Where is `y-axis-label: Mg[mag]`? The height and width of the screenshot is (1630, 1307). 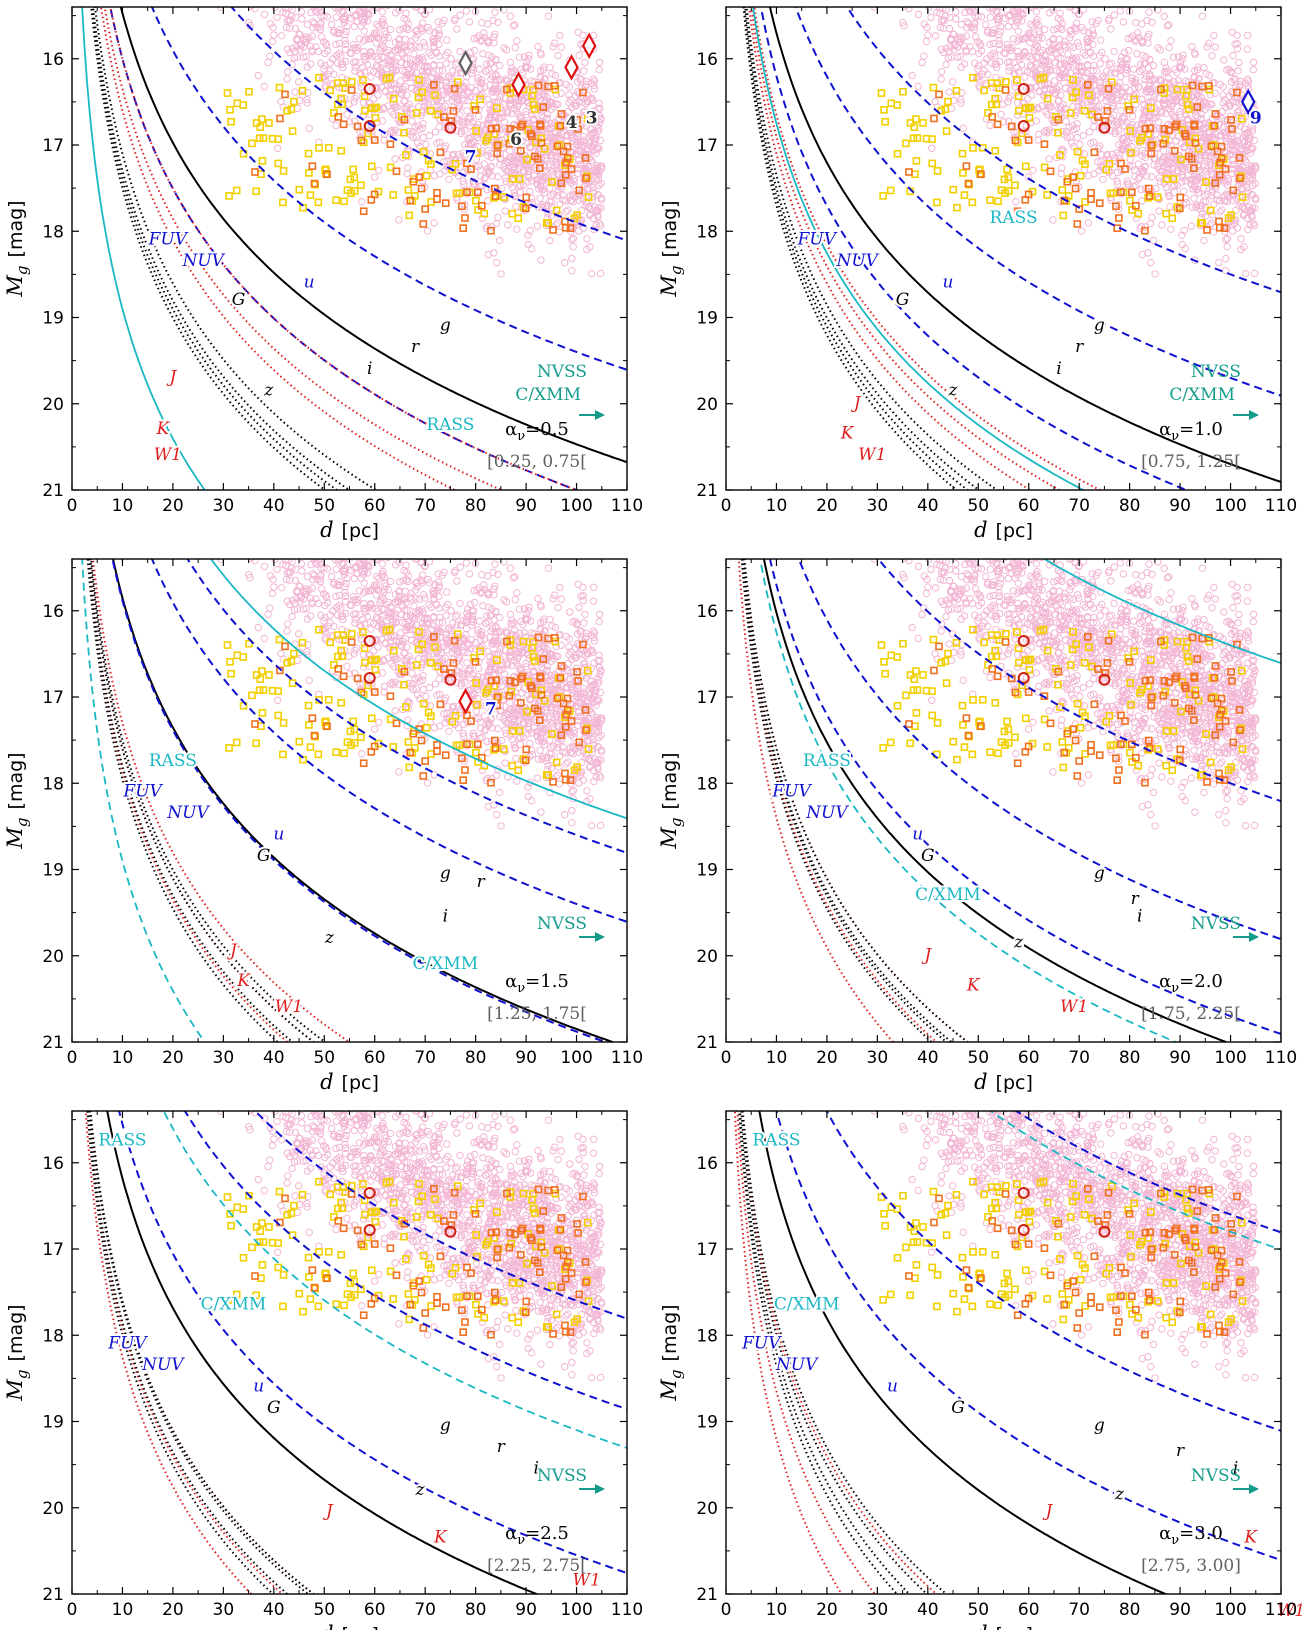
y-axis-label: Mg[mag] is located at coordinates (671, 248).